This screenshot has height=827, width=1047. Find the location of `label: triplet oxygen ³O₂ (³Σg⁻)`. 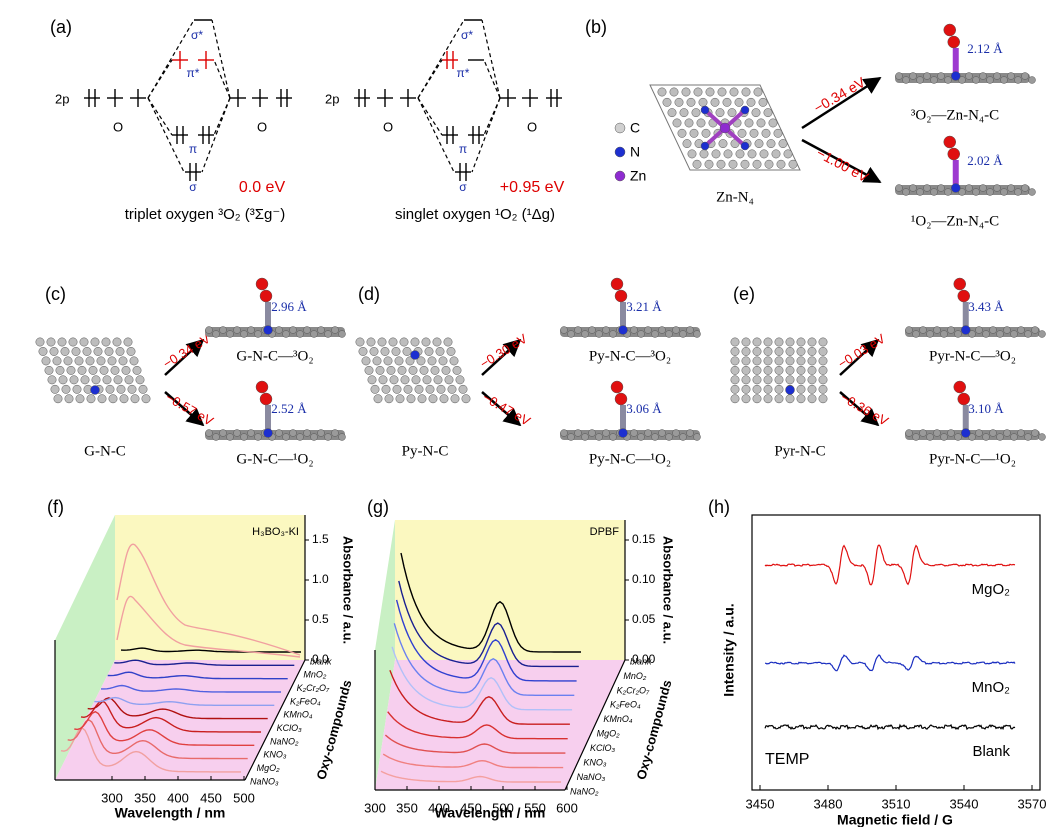

label: triplet oxygen ³O₂ (³Σg⁻) is located at coordinates (205, 214).